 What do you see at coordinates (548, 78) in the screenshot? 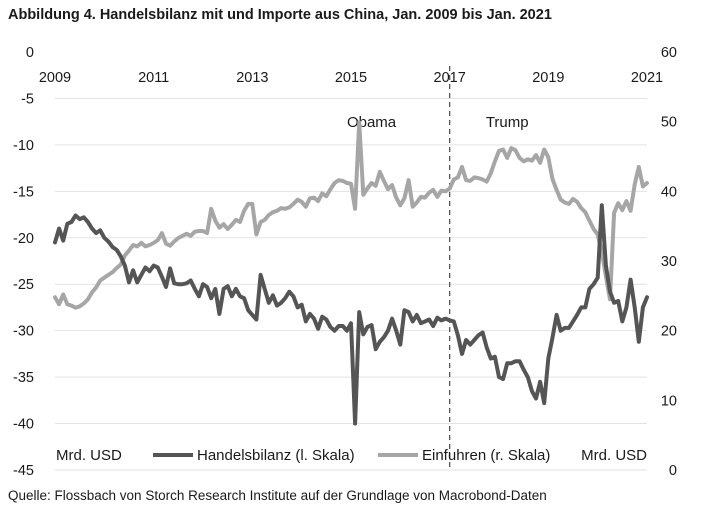
I see `x-tick-label: 2019` at bounding box center [548, 78].